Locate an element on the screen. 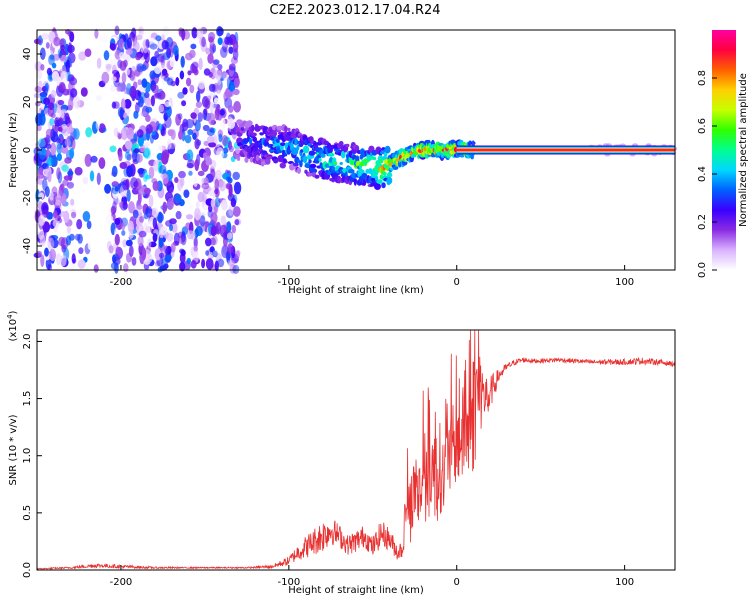 This screenshot has height=600, width=750. snr-y-ticks: 0.0 0.5 1.0 1.5 2.0 is located at coordinates (32, 455).